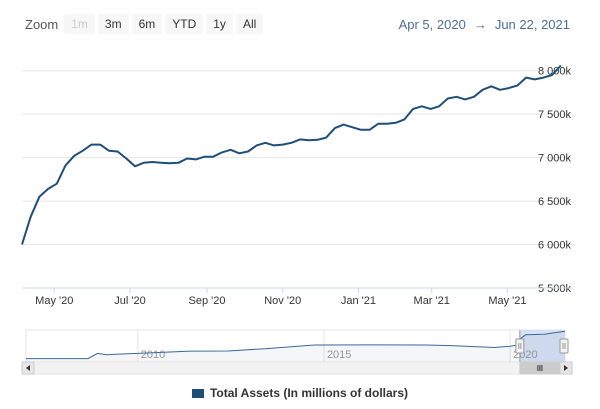 This screenshot has height=409, width=600. What do you see at coordinates (532, 24) in the screenshot?
I see `range-to-input: Jun 22, 2021` at bounding box center [532, 24].